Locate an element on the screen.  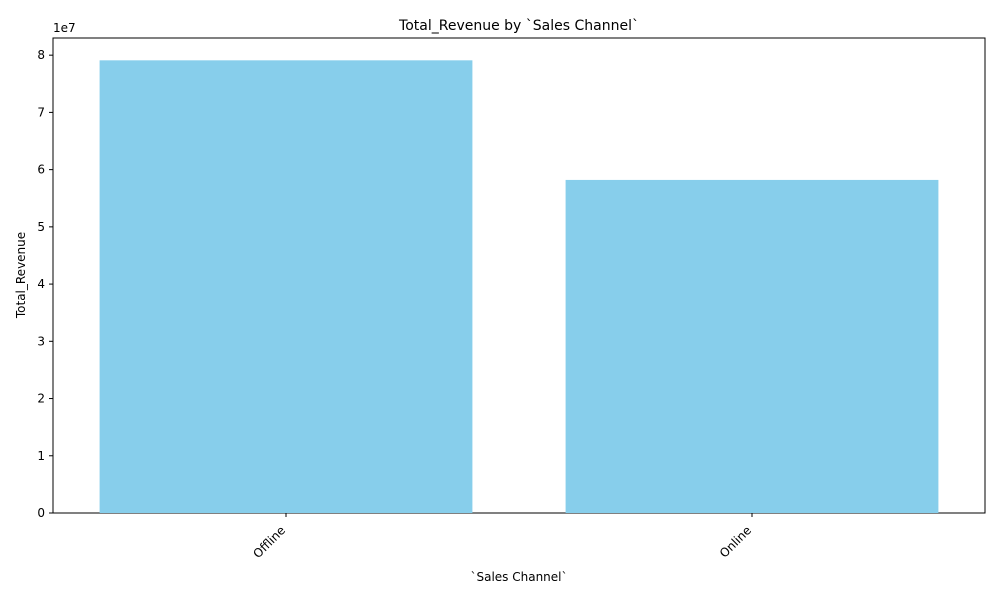
chart-title: Total_Revenue by `Sales Channel` is located at coordinates (518, 26).